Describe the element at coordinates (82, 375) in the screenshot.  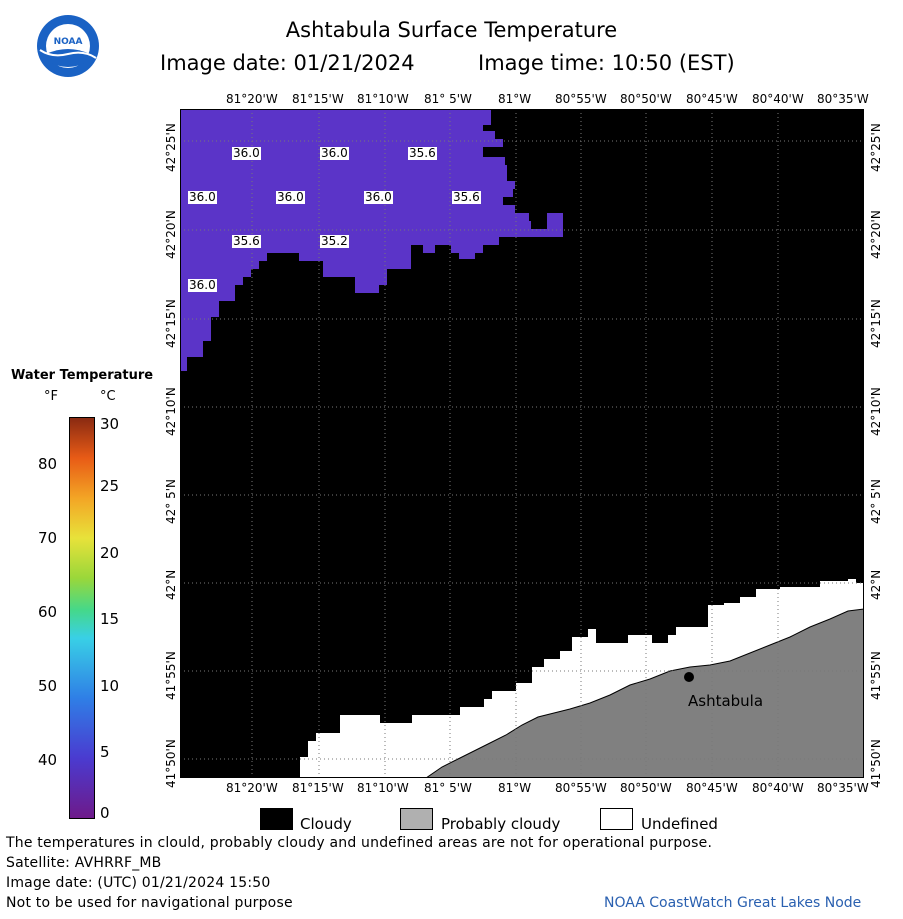
I see `legend-title: Water Temperature` at that location.